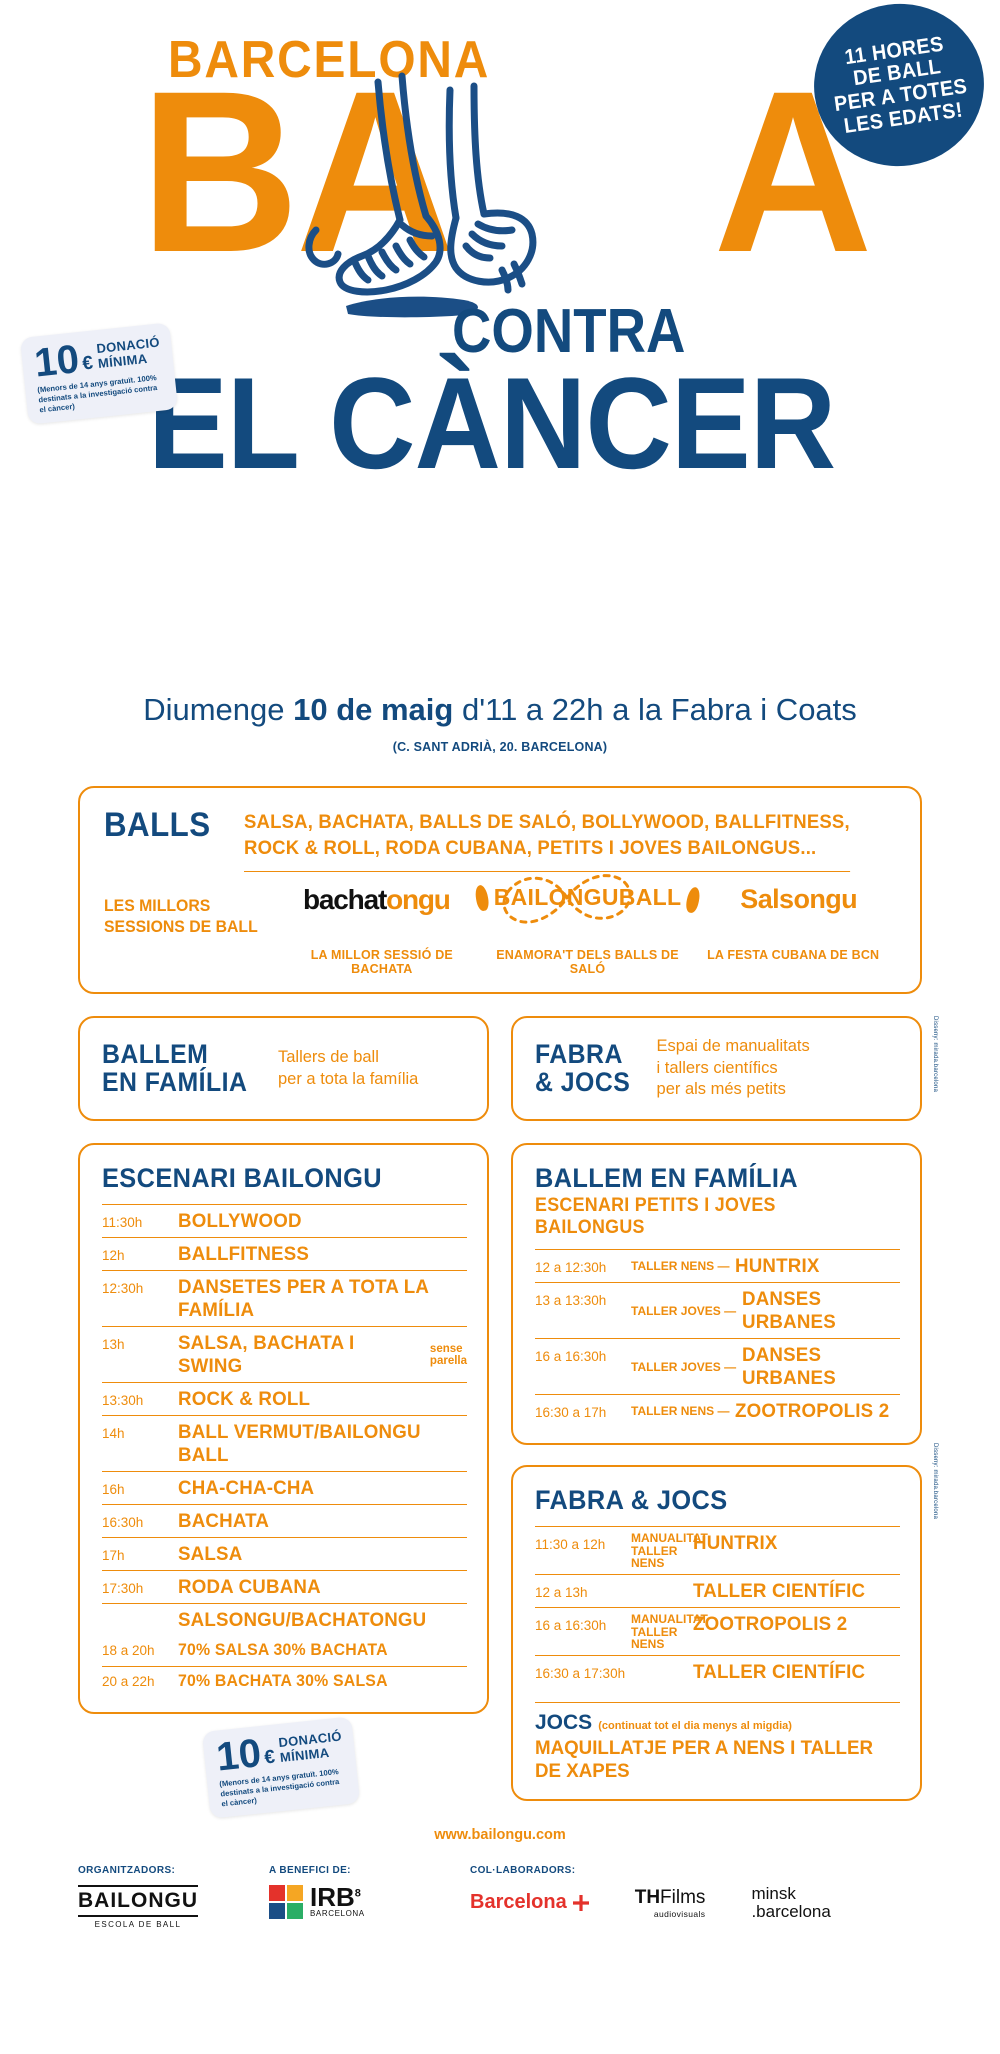 The height and width of the screenshot is (2054, 1000). What do you see at coordinates (332, 1896) in the screenshot?
I see `irb-letters: IRB` at bounding box center [332, 1896].